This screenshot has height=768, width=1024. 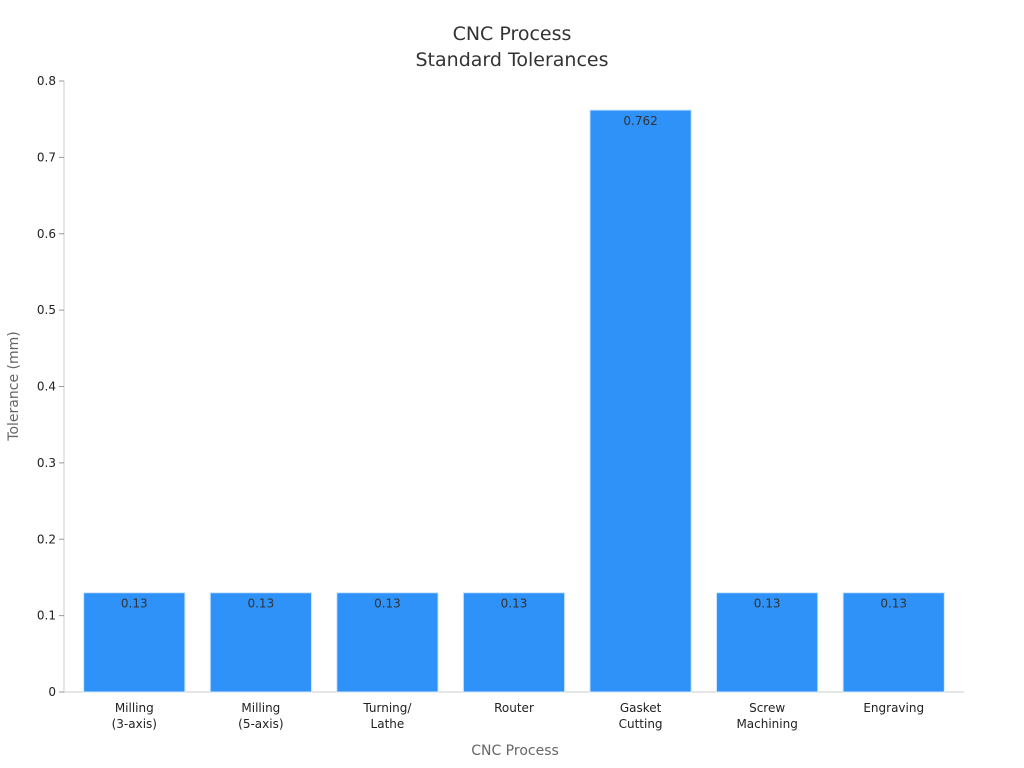 What do you see at coordinates (46, 157) in the screenshot?
I see `y-tick-label: 0.7` at bounding box center [46, 157].